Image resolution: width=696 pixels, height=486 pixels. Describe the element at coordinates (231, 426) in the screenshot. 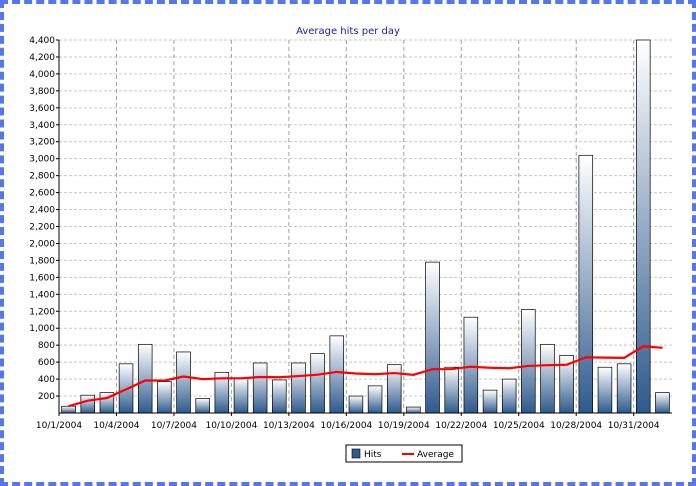

I see `x-tick-label-3: 10/10/2004` at that location.